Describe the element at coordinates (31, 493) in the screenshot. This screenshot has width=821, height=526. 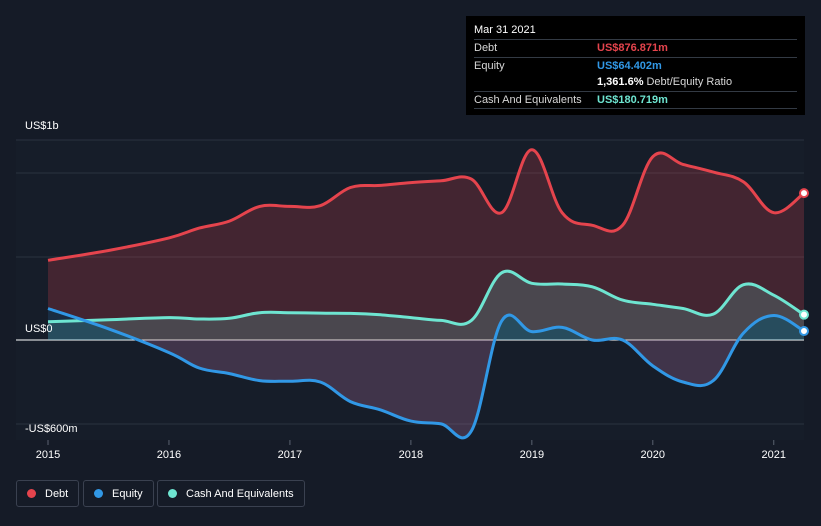
I see `debt-dot-icon` at that location.